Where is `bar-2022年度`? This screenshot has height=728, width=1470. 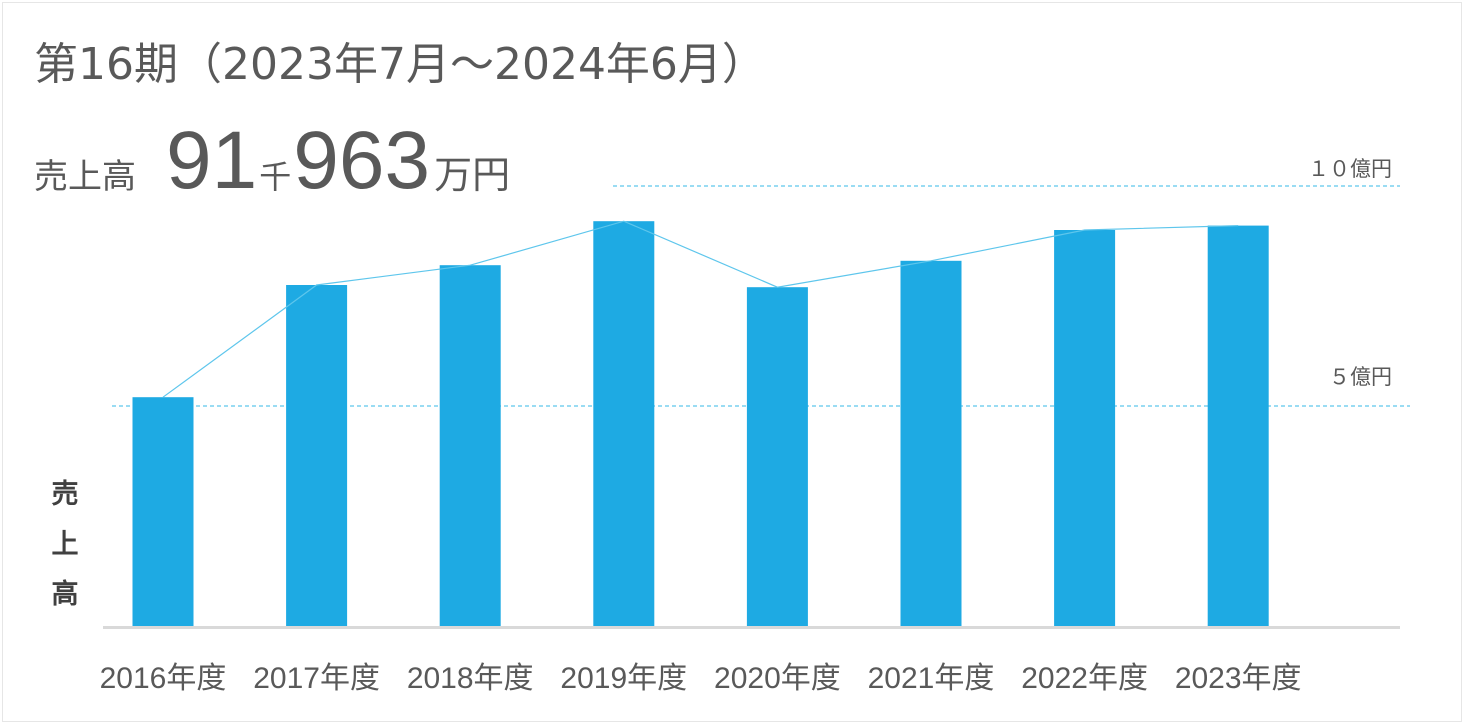 bar-2022年度 is located at coordinates (1085, 428).